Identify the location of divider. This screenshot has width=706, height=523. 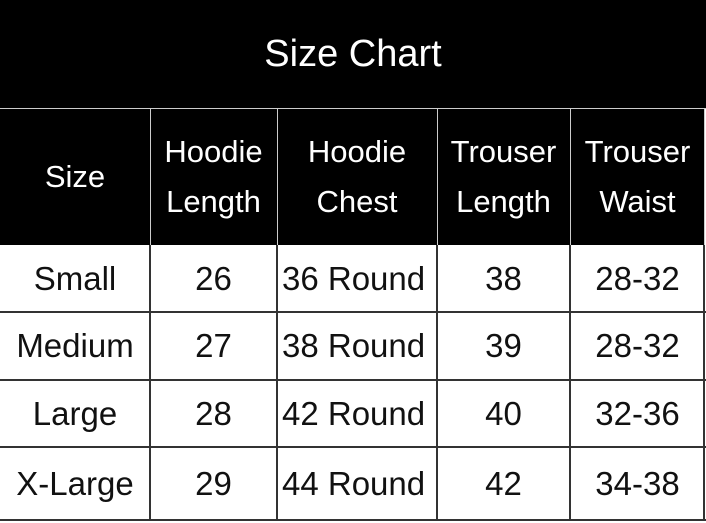
(353, 108).